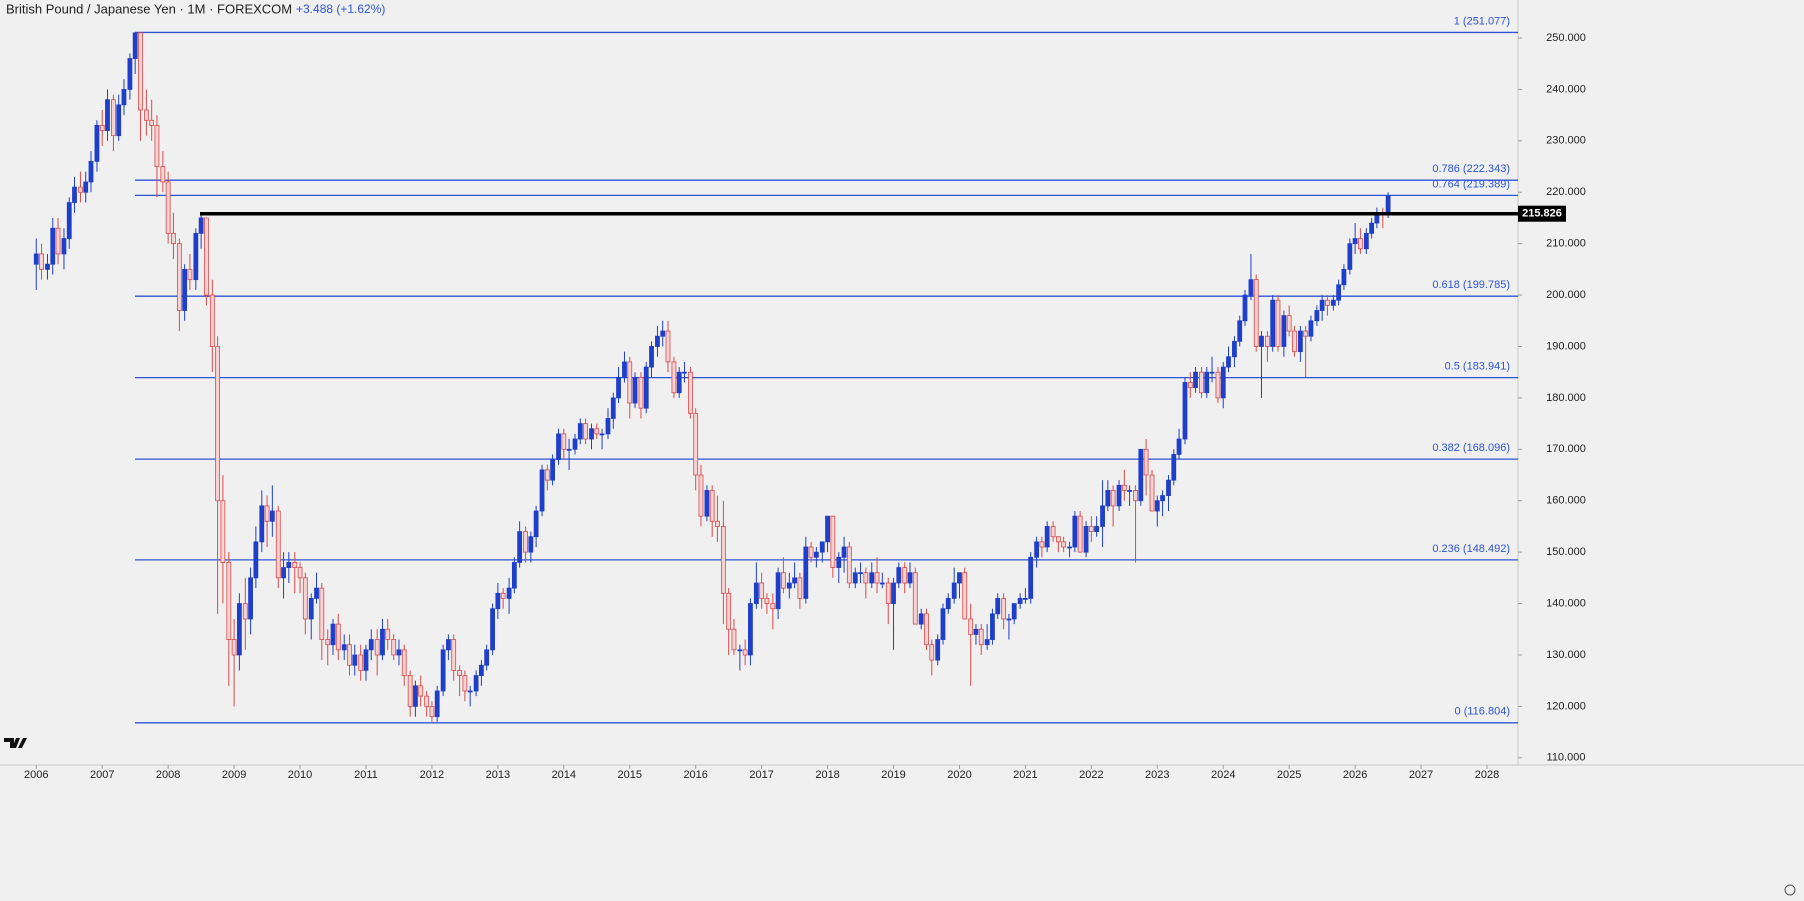 The image size is (1804, 901). Describe the element at coordinates (1421, 775) in the screenshot. I see `x-tick-label: 2027` at that location.